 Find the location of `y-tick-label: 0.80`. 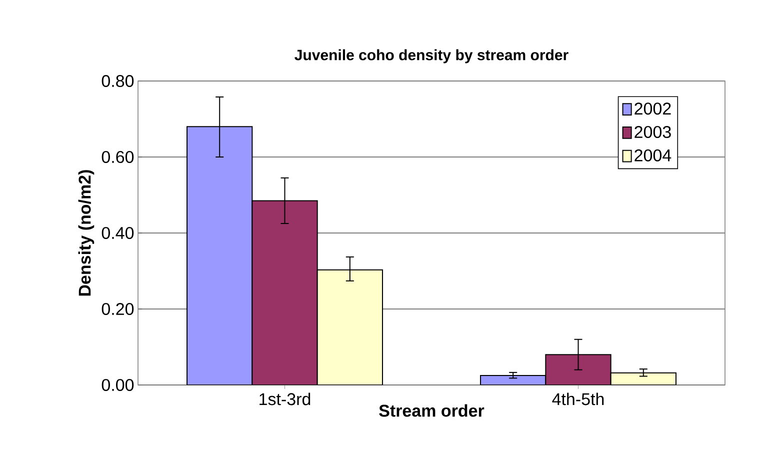

y-tick-label: 0.80 is located at coordinates (118, 81).